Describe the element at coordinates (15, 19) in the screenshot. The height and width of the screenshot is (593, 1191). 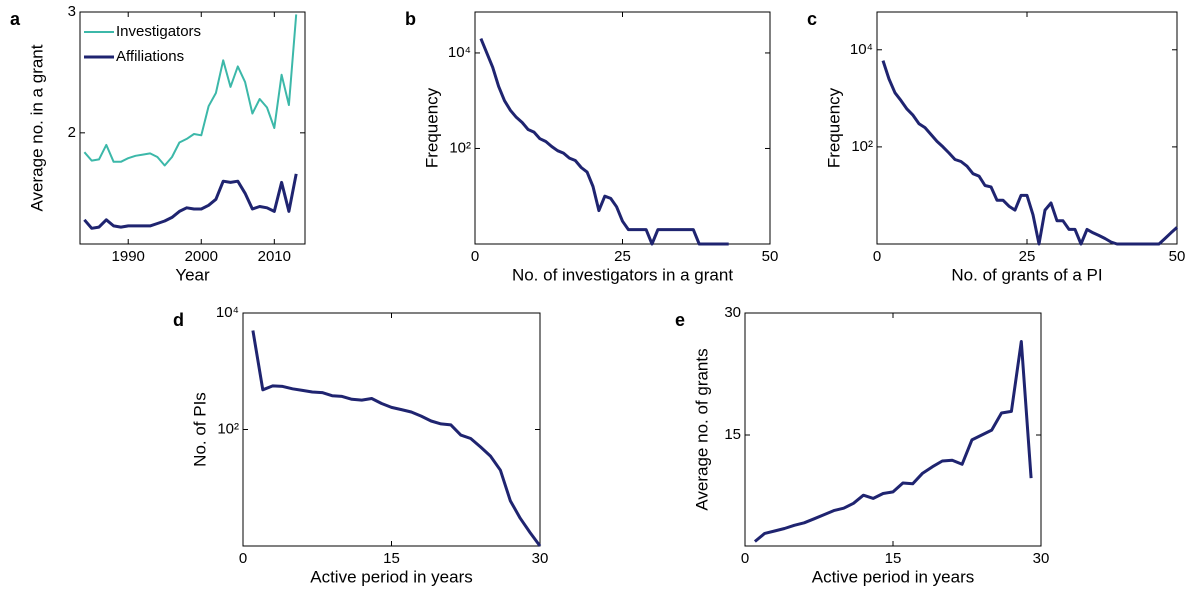
I see `panel-label: a` at that location.